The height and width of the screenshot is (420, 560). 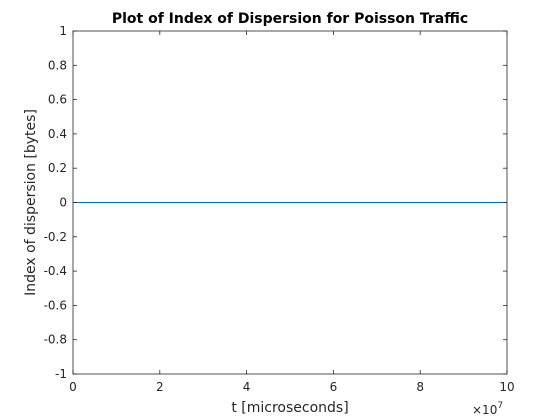 I want to click on y-tick-label: 0.8, so click(x=57, y=65).